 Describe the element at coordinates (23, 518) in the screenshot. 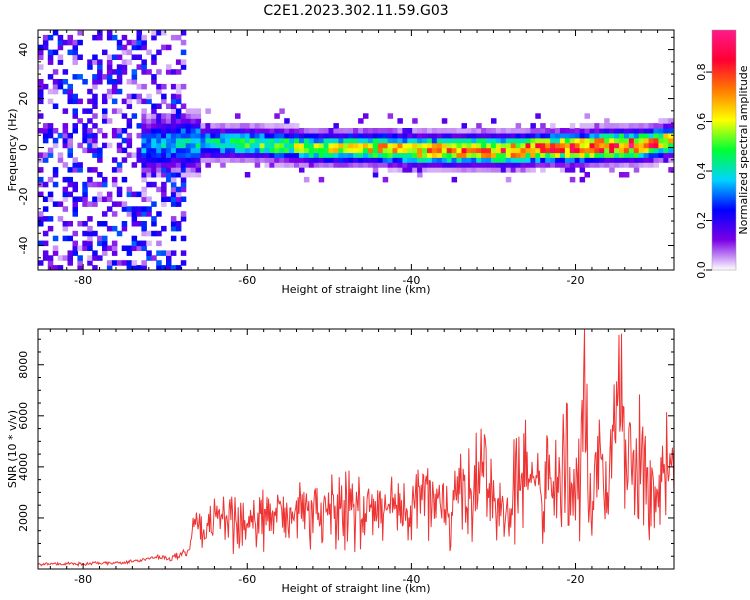

I see `y-tick-label: 2000` at that location.